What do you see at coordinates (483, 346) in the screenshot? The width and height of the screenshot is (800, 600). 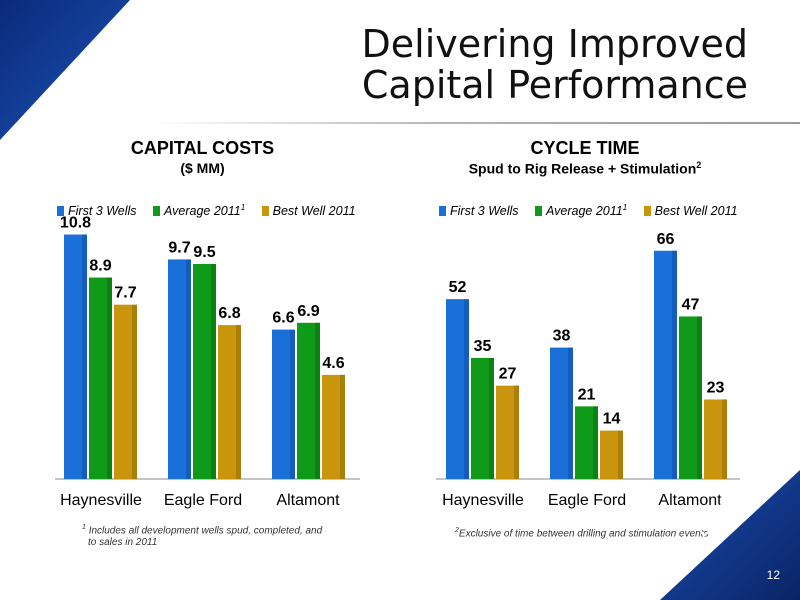 I see `data-label-avg2011-haynesville: 35` at bounding box center [483, 346].